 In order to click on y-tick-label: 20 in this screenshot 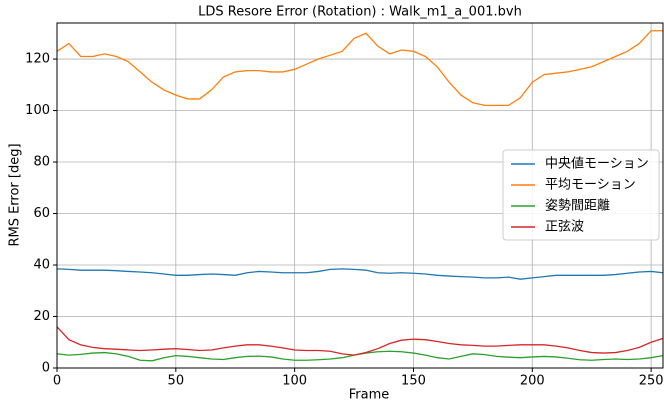, I will do `click(41, 316)`.